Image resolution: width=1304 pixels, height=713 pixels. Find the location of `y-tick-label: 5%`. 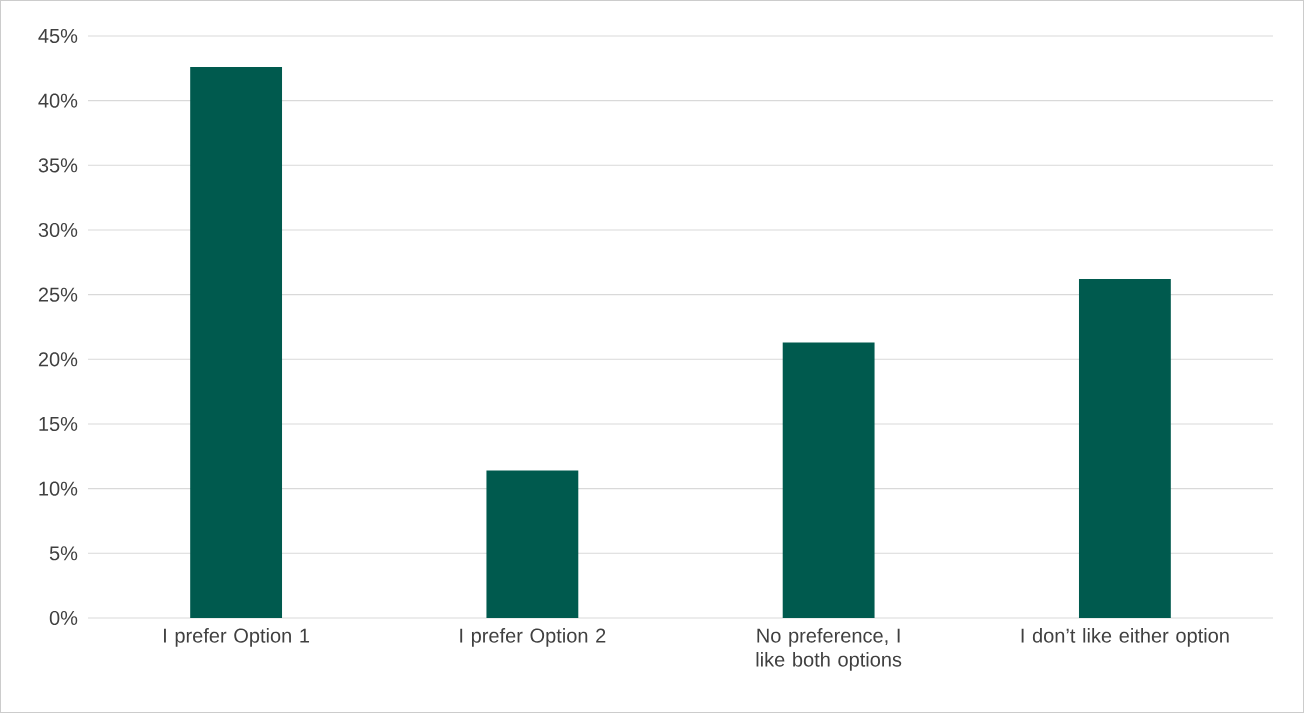

y-tick-label: 5% is located at coordinates (63, 553).